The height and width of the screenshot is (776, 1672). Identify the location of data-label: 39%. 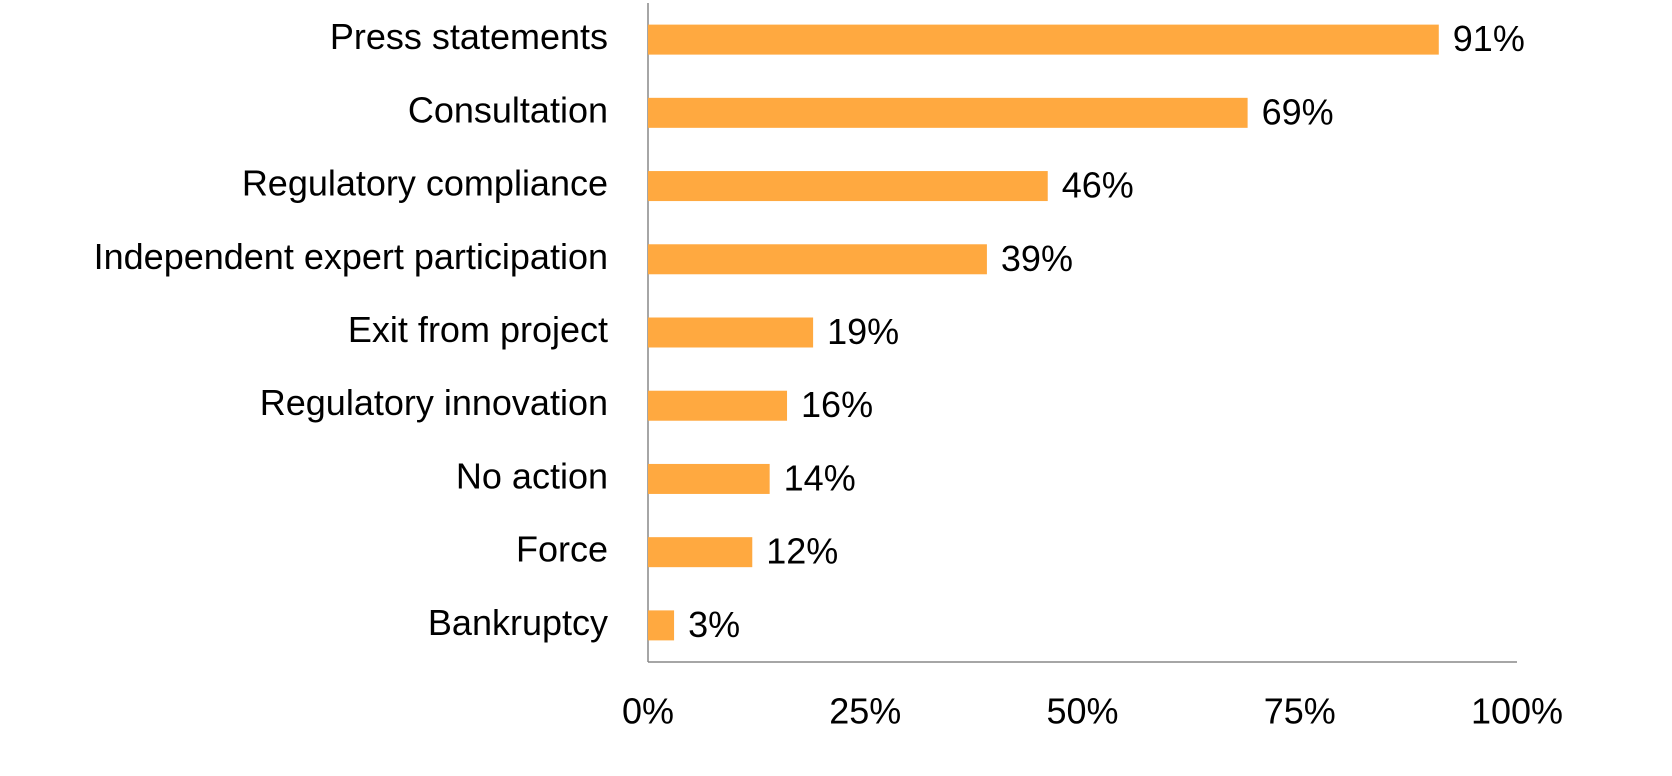
(1037, 258).